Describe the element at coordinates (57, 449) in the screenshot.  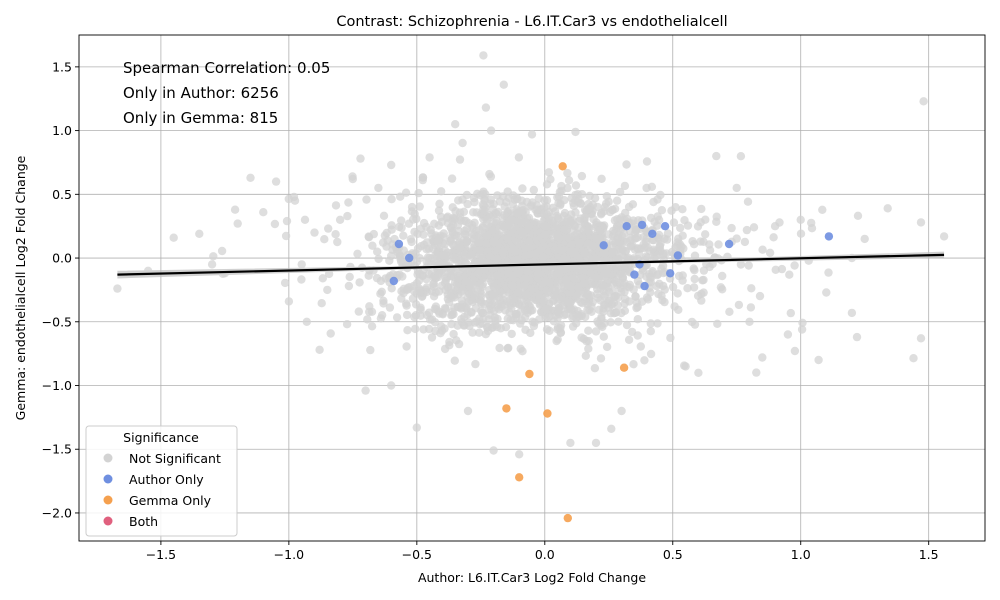
I see `y-tick-label: −1.5` at that location.